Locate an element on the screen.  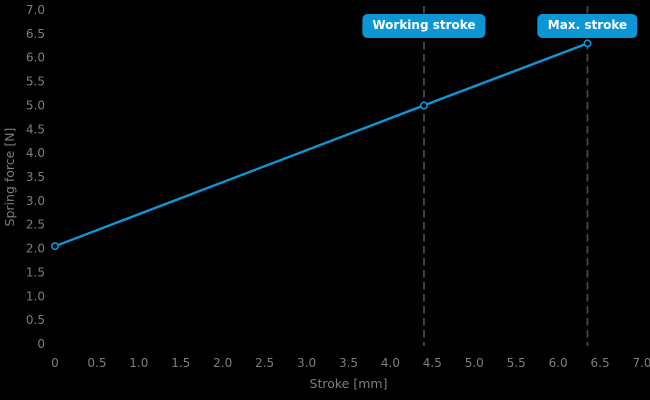
y-tick-label: 1.0 is located at coordinates (35, 296).